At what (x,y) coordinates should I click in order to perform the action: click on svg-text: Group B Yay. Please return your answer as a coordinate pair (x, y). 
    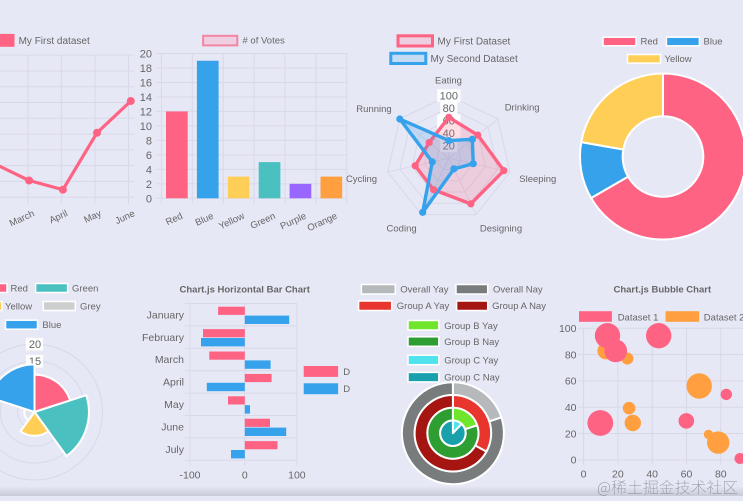
    Looking at the image, I should click on (471, 326).